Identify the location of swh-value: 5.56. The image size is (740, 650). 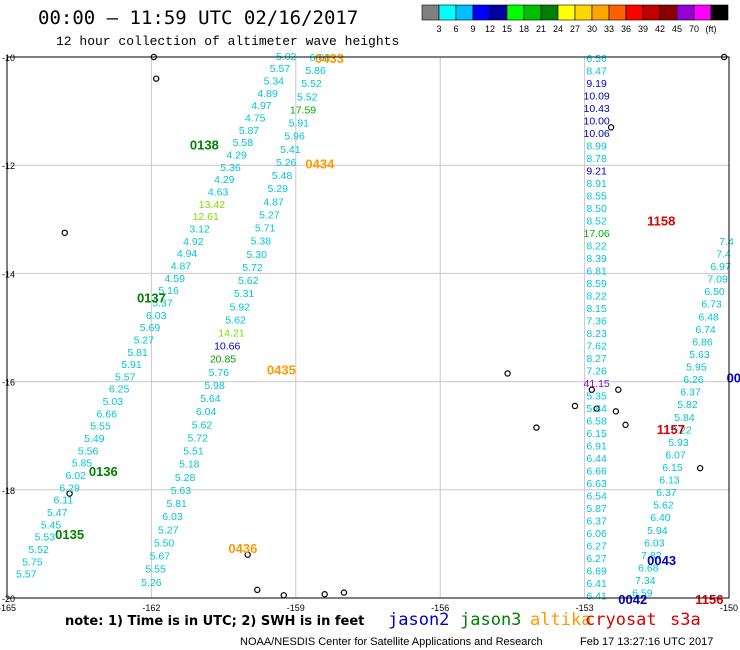
(88, 451).